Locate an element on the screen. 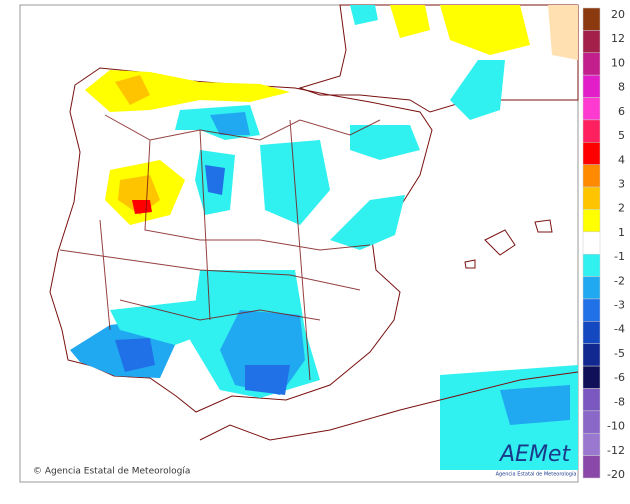 The image size is (630, 504). legend-label: -3 is located at coordinates (619, 305).